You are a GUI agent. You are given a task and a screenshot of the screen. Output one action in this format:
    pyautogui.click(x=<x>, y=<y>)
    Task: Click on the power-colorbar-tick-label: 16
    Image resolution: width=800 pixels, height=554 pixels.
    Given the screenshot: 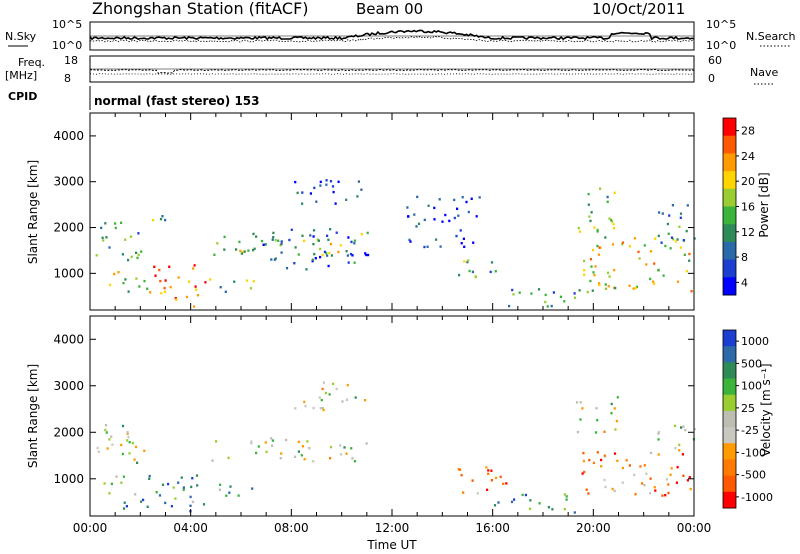 What is the action you would take?
    pyautogui.click(x=748, y=207)
    